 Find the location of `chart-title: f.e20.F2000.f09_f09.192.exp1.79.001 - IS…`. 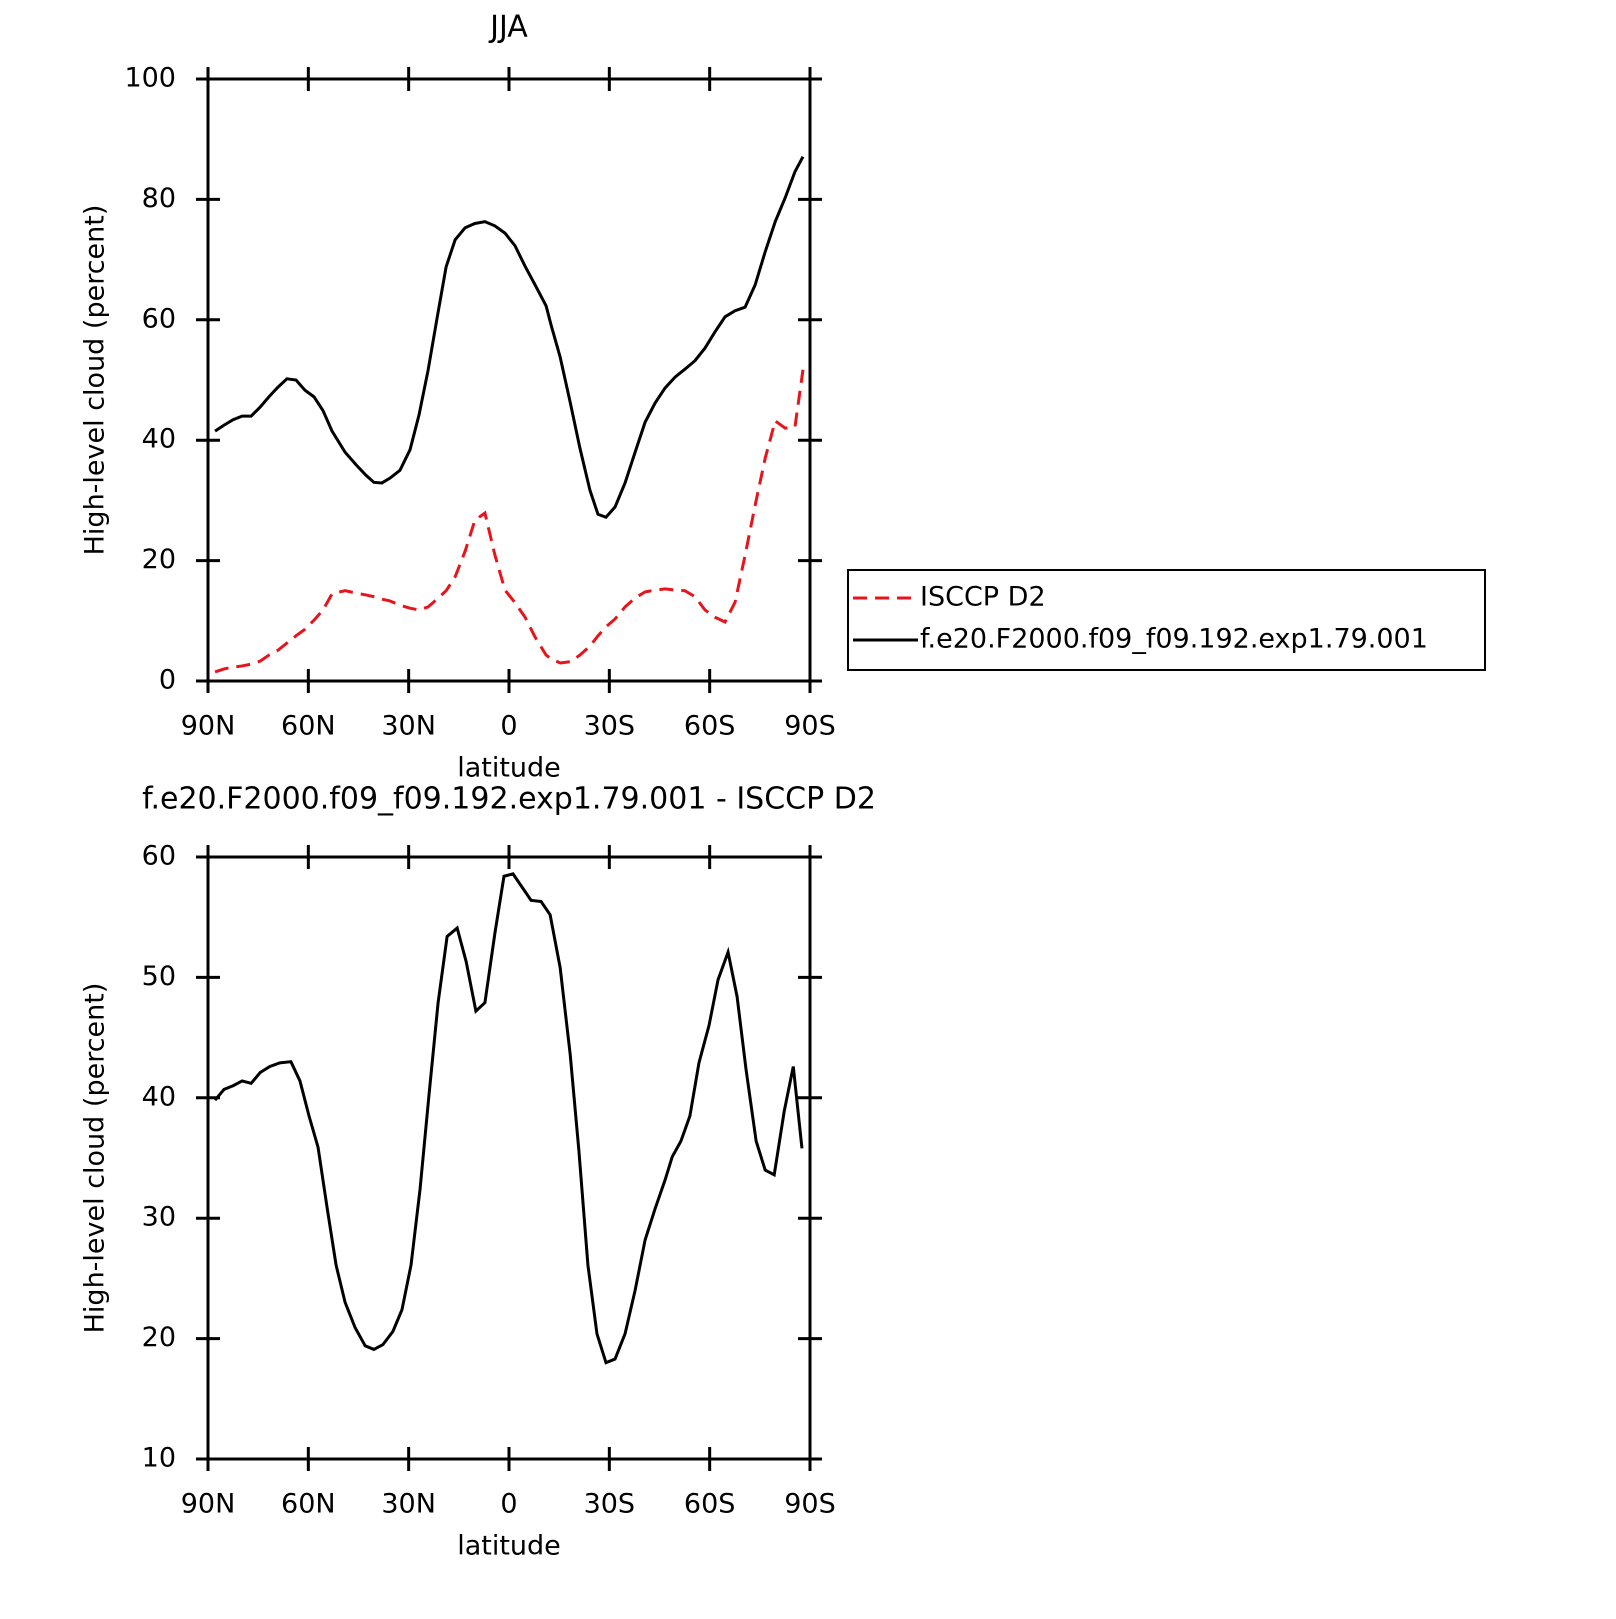

chart-title: f.e20.F2000.f09_f09.192.exp1.79.001 - IS… is located at coordinates (509, 799).